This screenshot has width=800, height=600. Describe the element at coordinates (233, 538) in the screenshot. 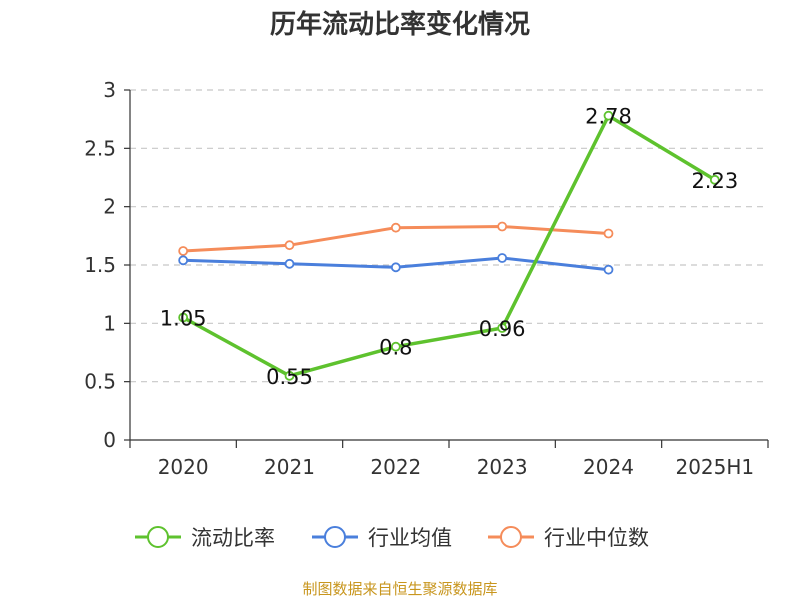

I see `legend-label: 流动比率` at that location.